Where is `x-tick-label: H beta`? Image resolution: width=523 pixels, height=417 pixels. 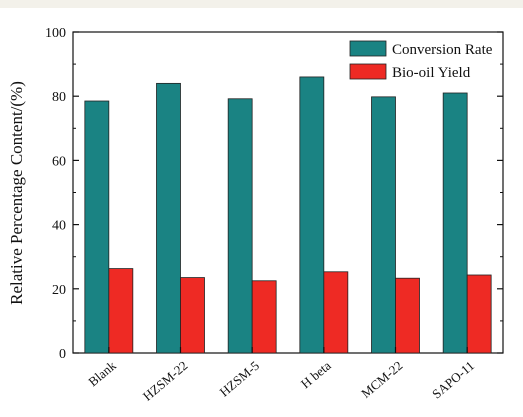
x-tick-label: H beta is located at coordinates (316, 375).